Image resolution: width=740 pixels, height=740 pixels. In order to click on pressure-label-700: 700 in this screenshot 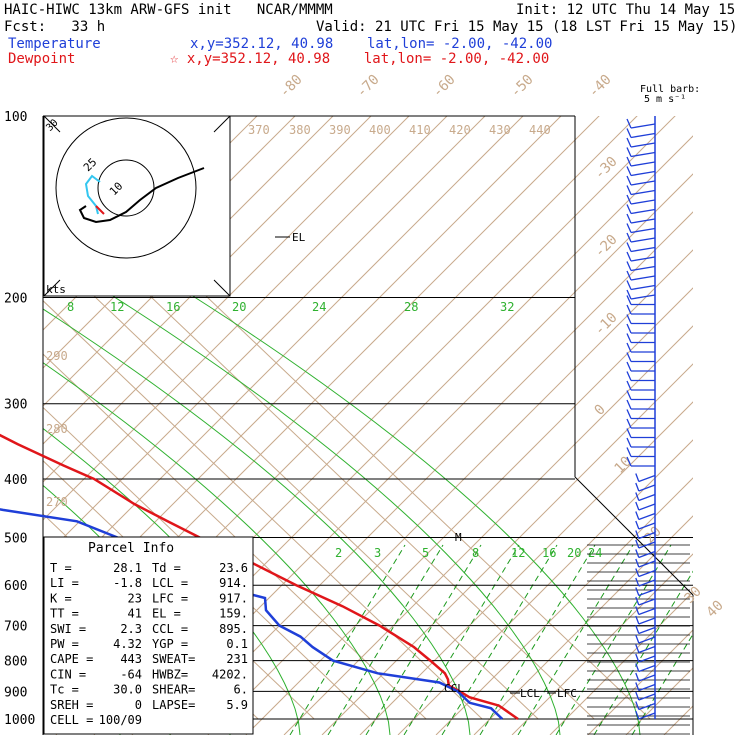, I will do `click(15, 627)`.